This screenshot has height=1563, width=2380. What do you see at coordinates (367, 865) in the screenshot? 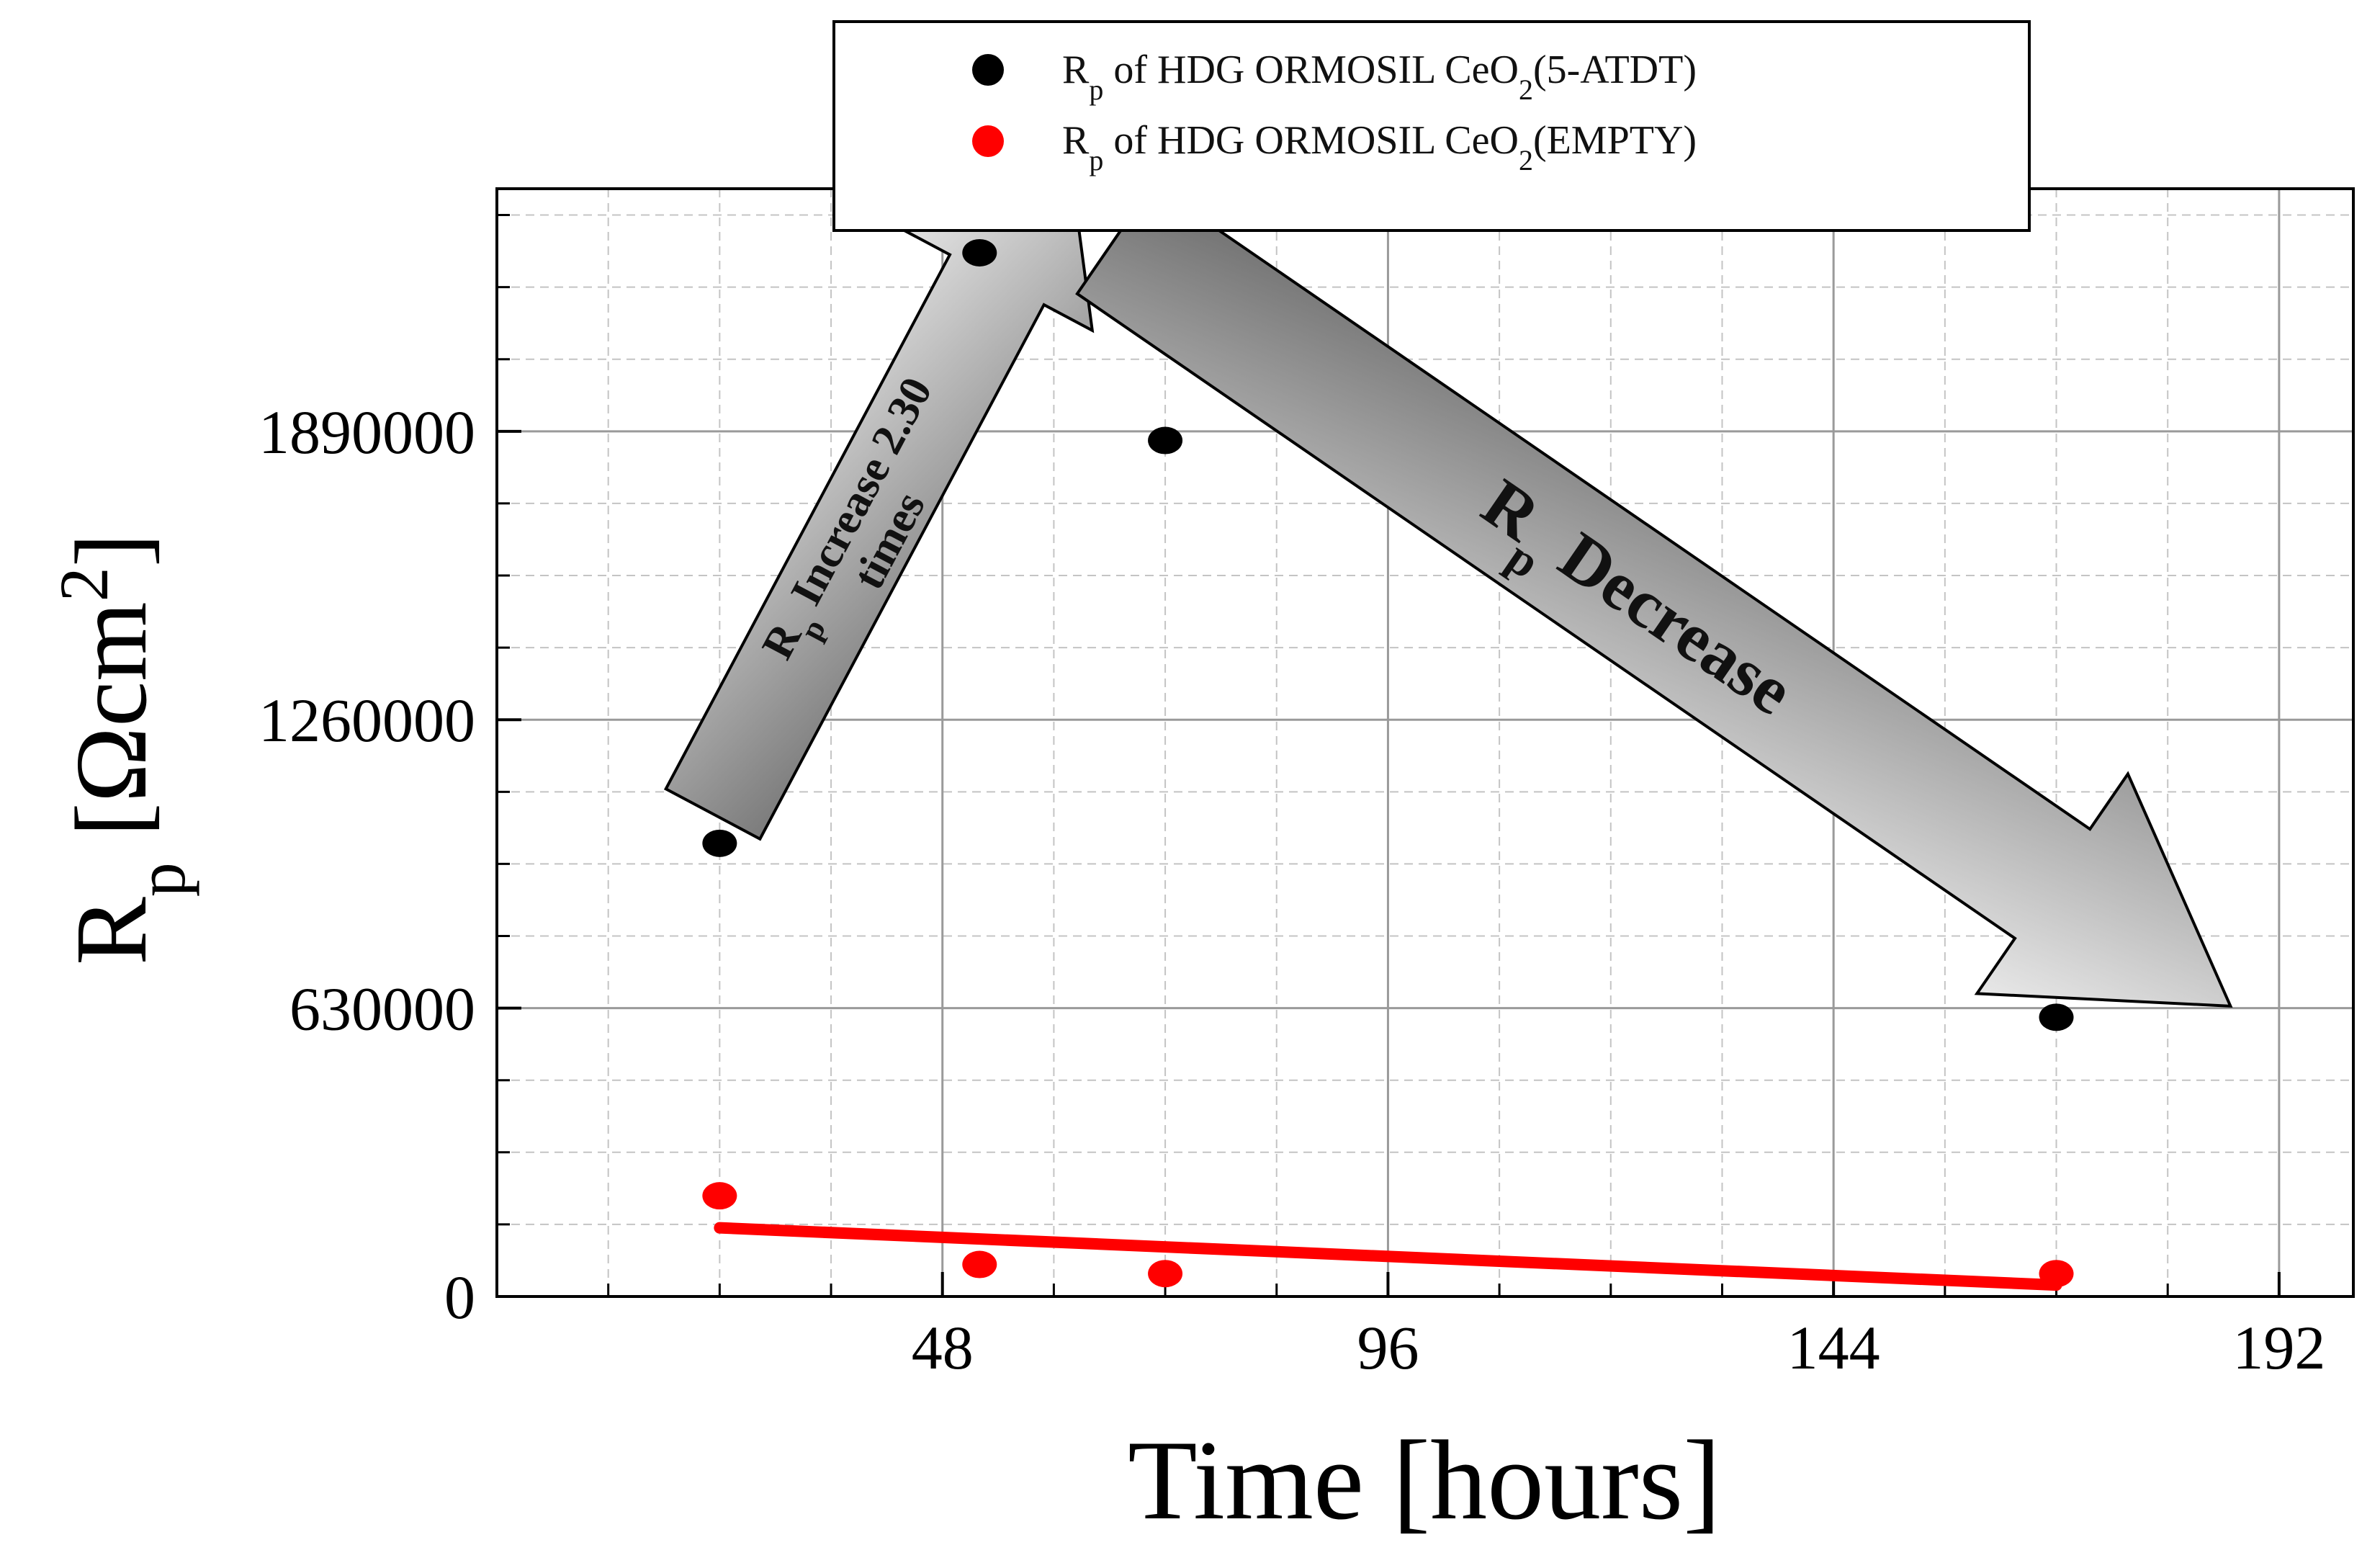
I see `y-tick-labels: 0 630000 1260000 1890000` at bounding box center [367, 865].